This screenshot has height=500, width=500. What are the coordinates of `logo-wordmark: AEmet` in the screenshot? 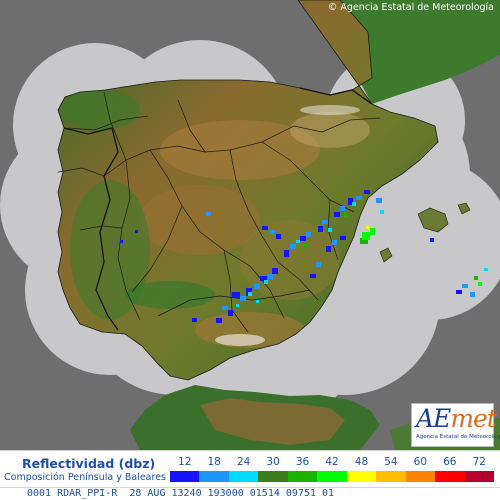 It's located at (456, 418).